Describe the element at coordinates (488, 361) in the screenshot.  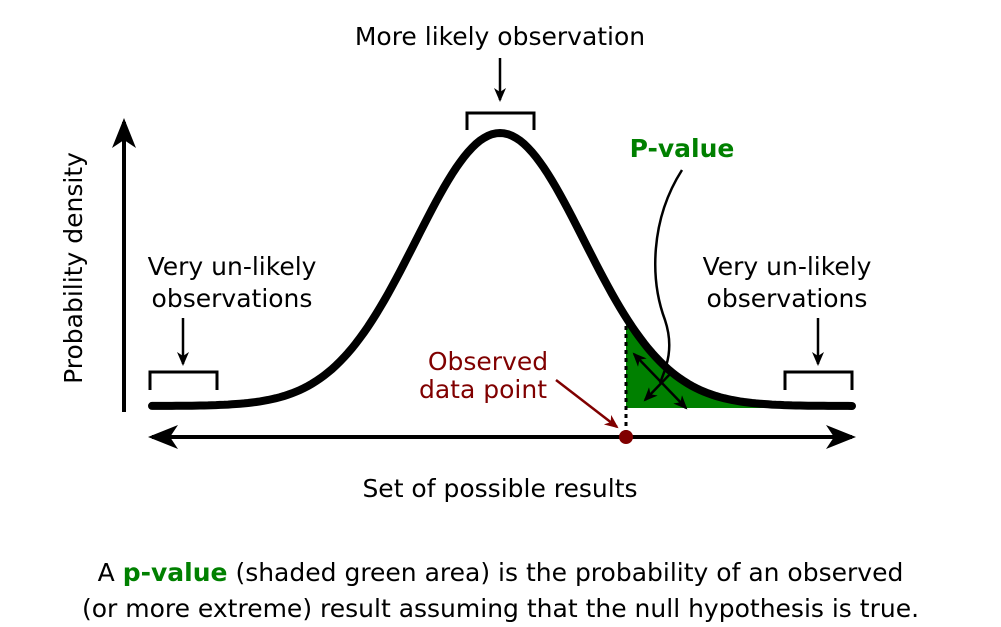
I see `observed-label: Observed` at that location.